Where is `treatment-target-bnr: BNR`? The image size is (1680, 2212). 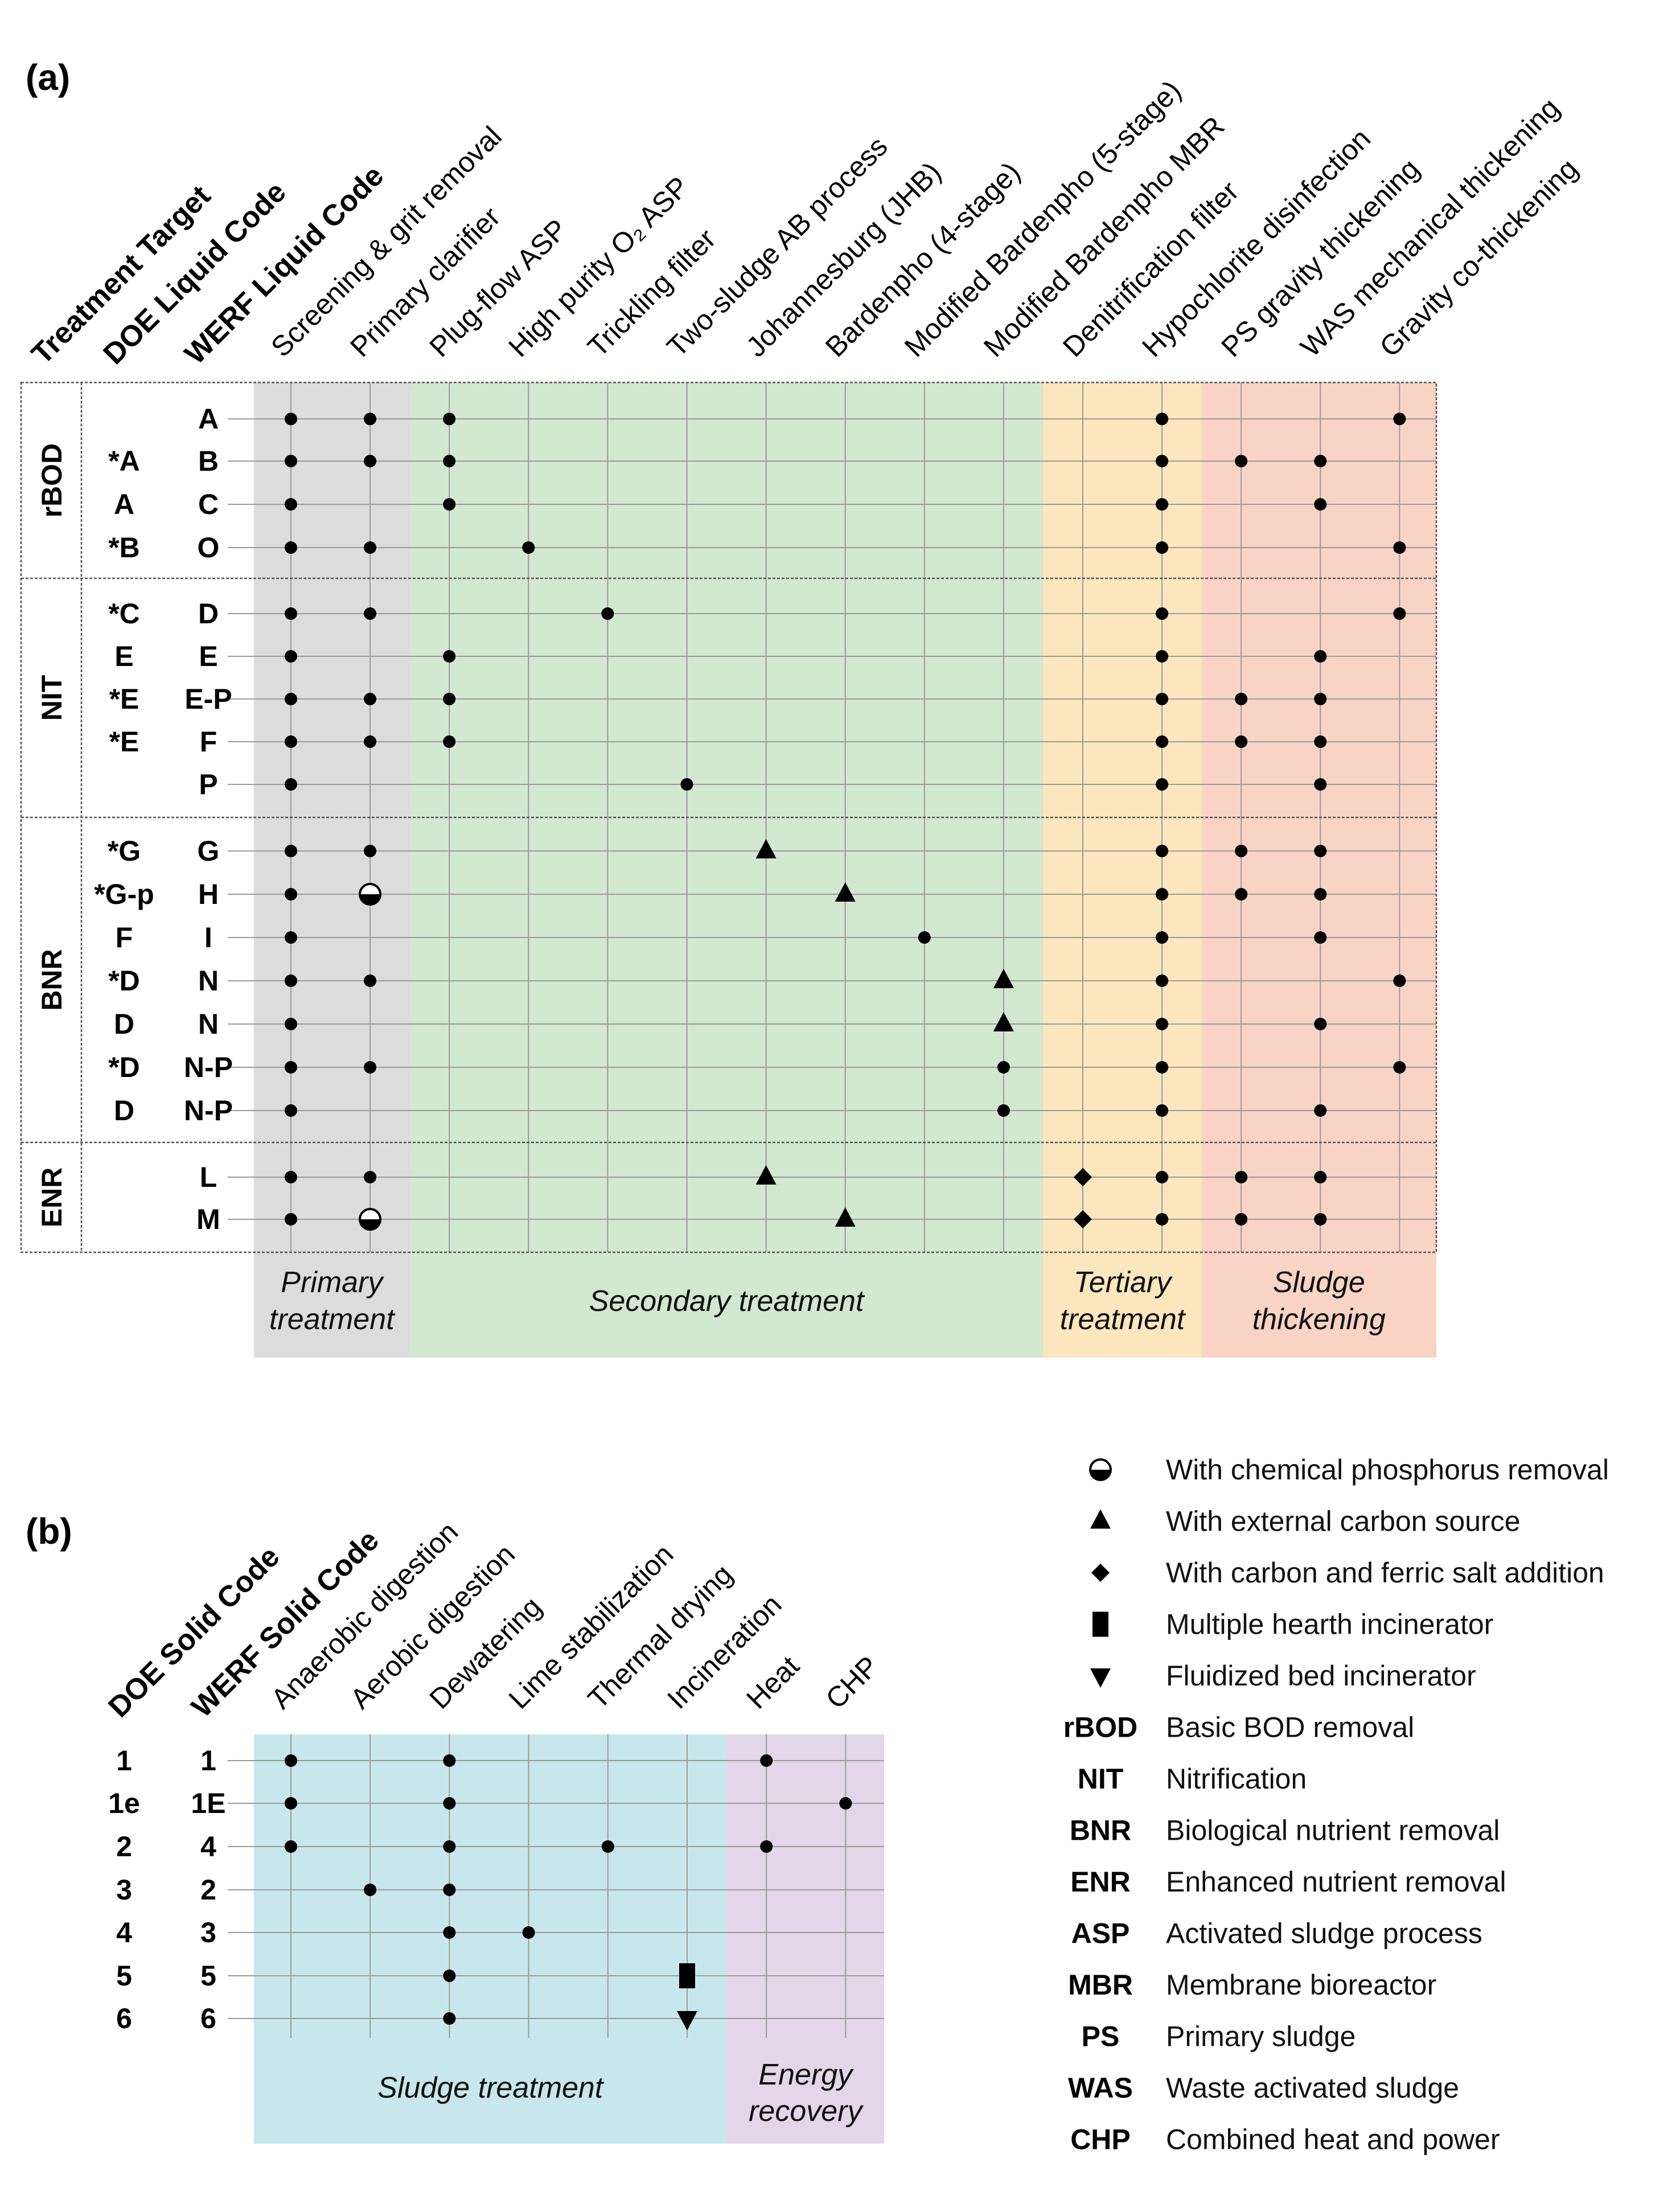
treatment-target-bnr: BNR is located at coordinates (52, 980).